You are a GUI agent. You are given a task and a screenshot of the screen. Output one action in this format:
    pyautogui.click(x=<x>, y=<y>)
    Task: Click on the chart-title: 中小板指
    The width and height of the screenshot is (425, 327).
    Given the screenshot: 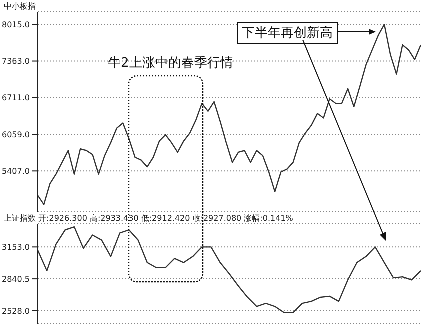 What is the action you would take?
    pyautogui.click(x=20, y=6)
    